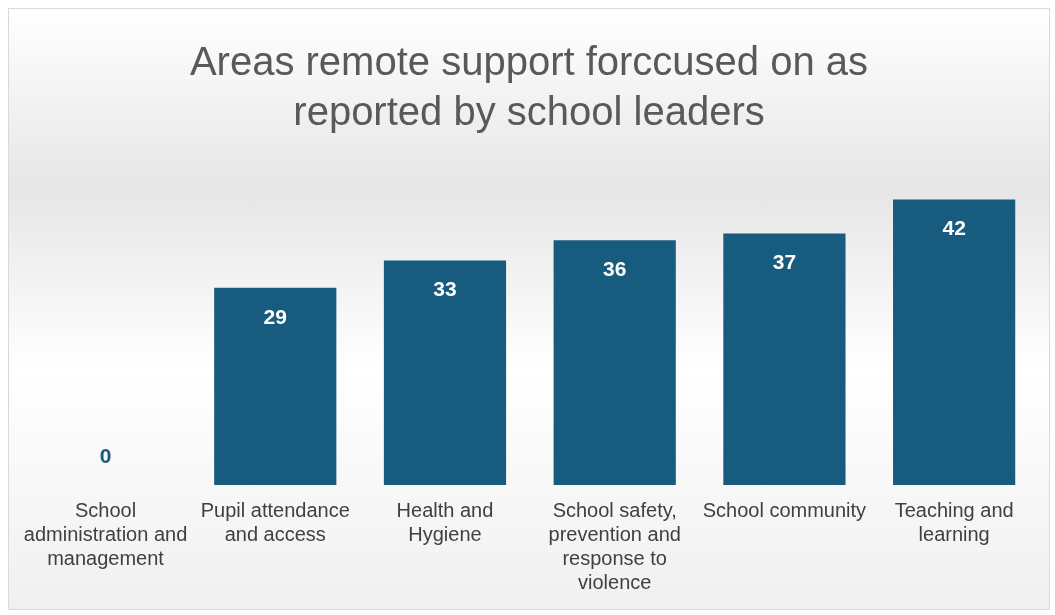  What do you see at coordinates (954, 521) in the screenshot?
I see `x-tick-label: Teaching and learning` at bounding box center [954, 521].